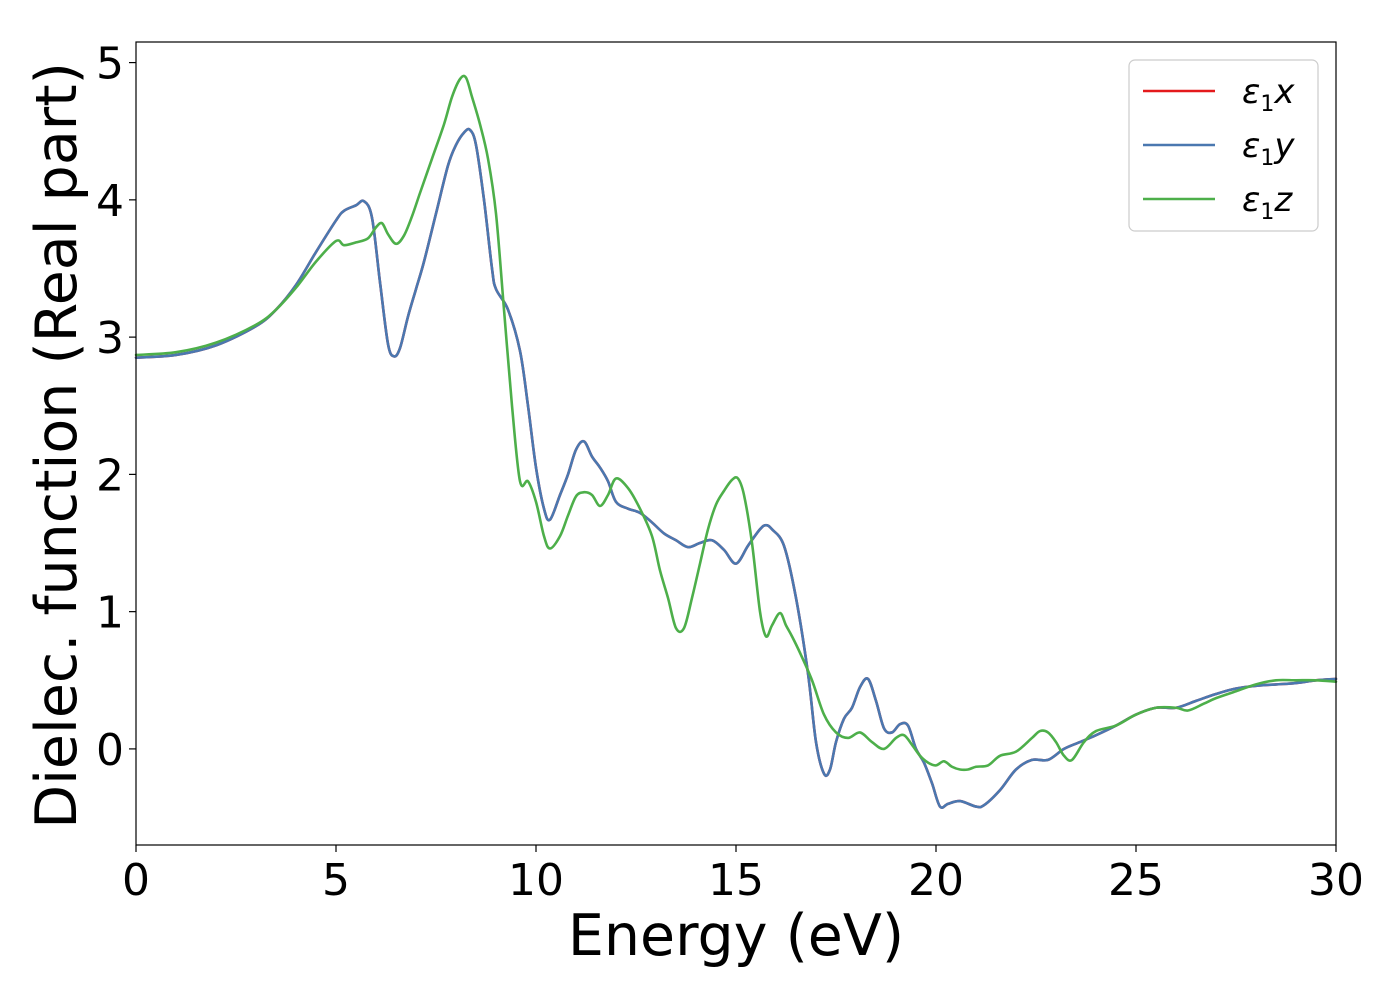  Describe the element at coordinates (1136, 880) in the screenshot. I see `x-tick-label: 25` at that location.